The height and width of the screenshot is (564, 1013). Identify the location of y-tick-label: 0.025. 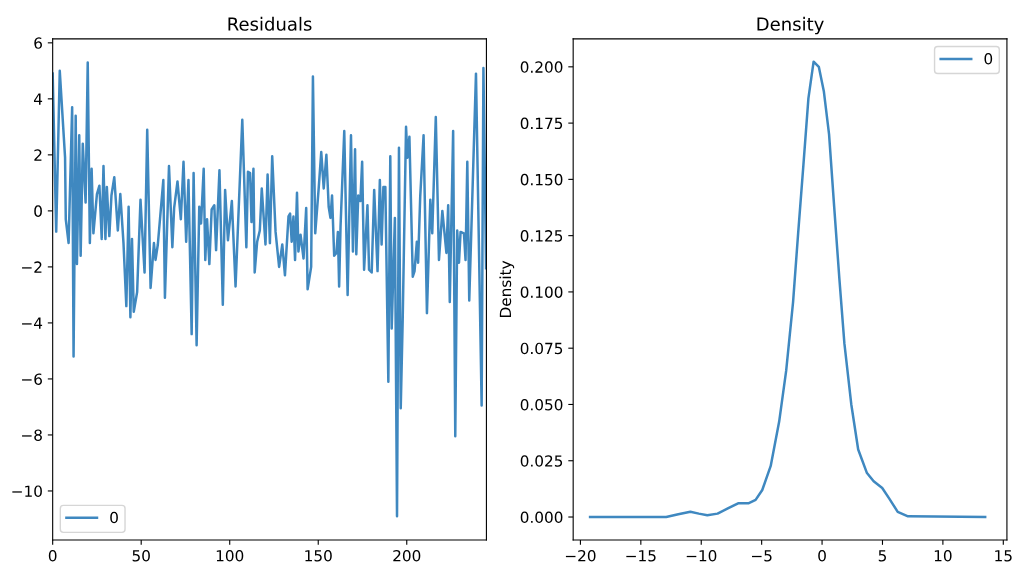
(541, 461).